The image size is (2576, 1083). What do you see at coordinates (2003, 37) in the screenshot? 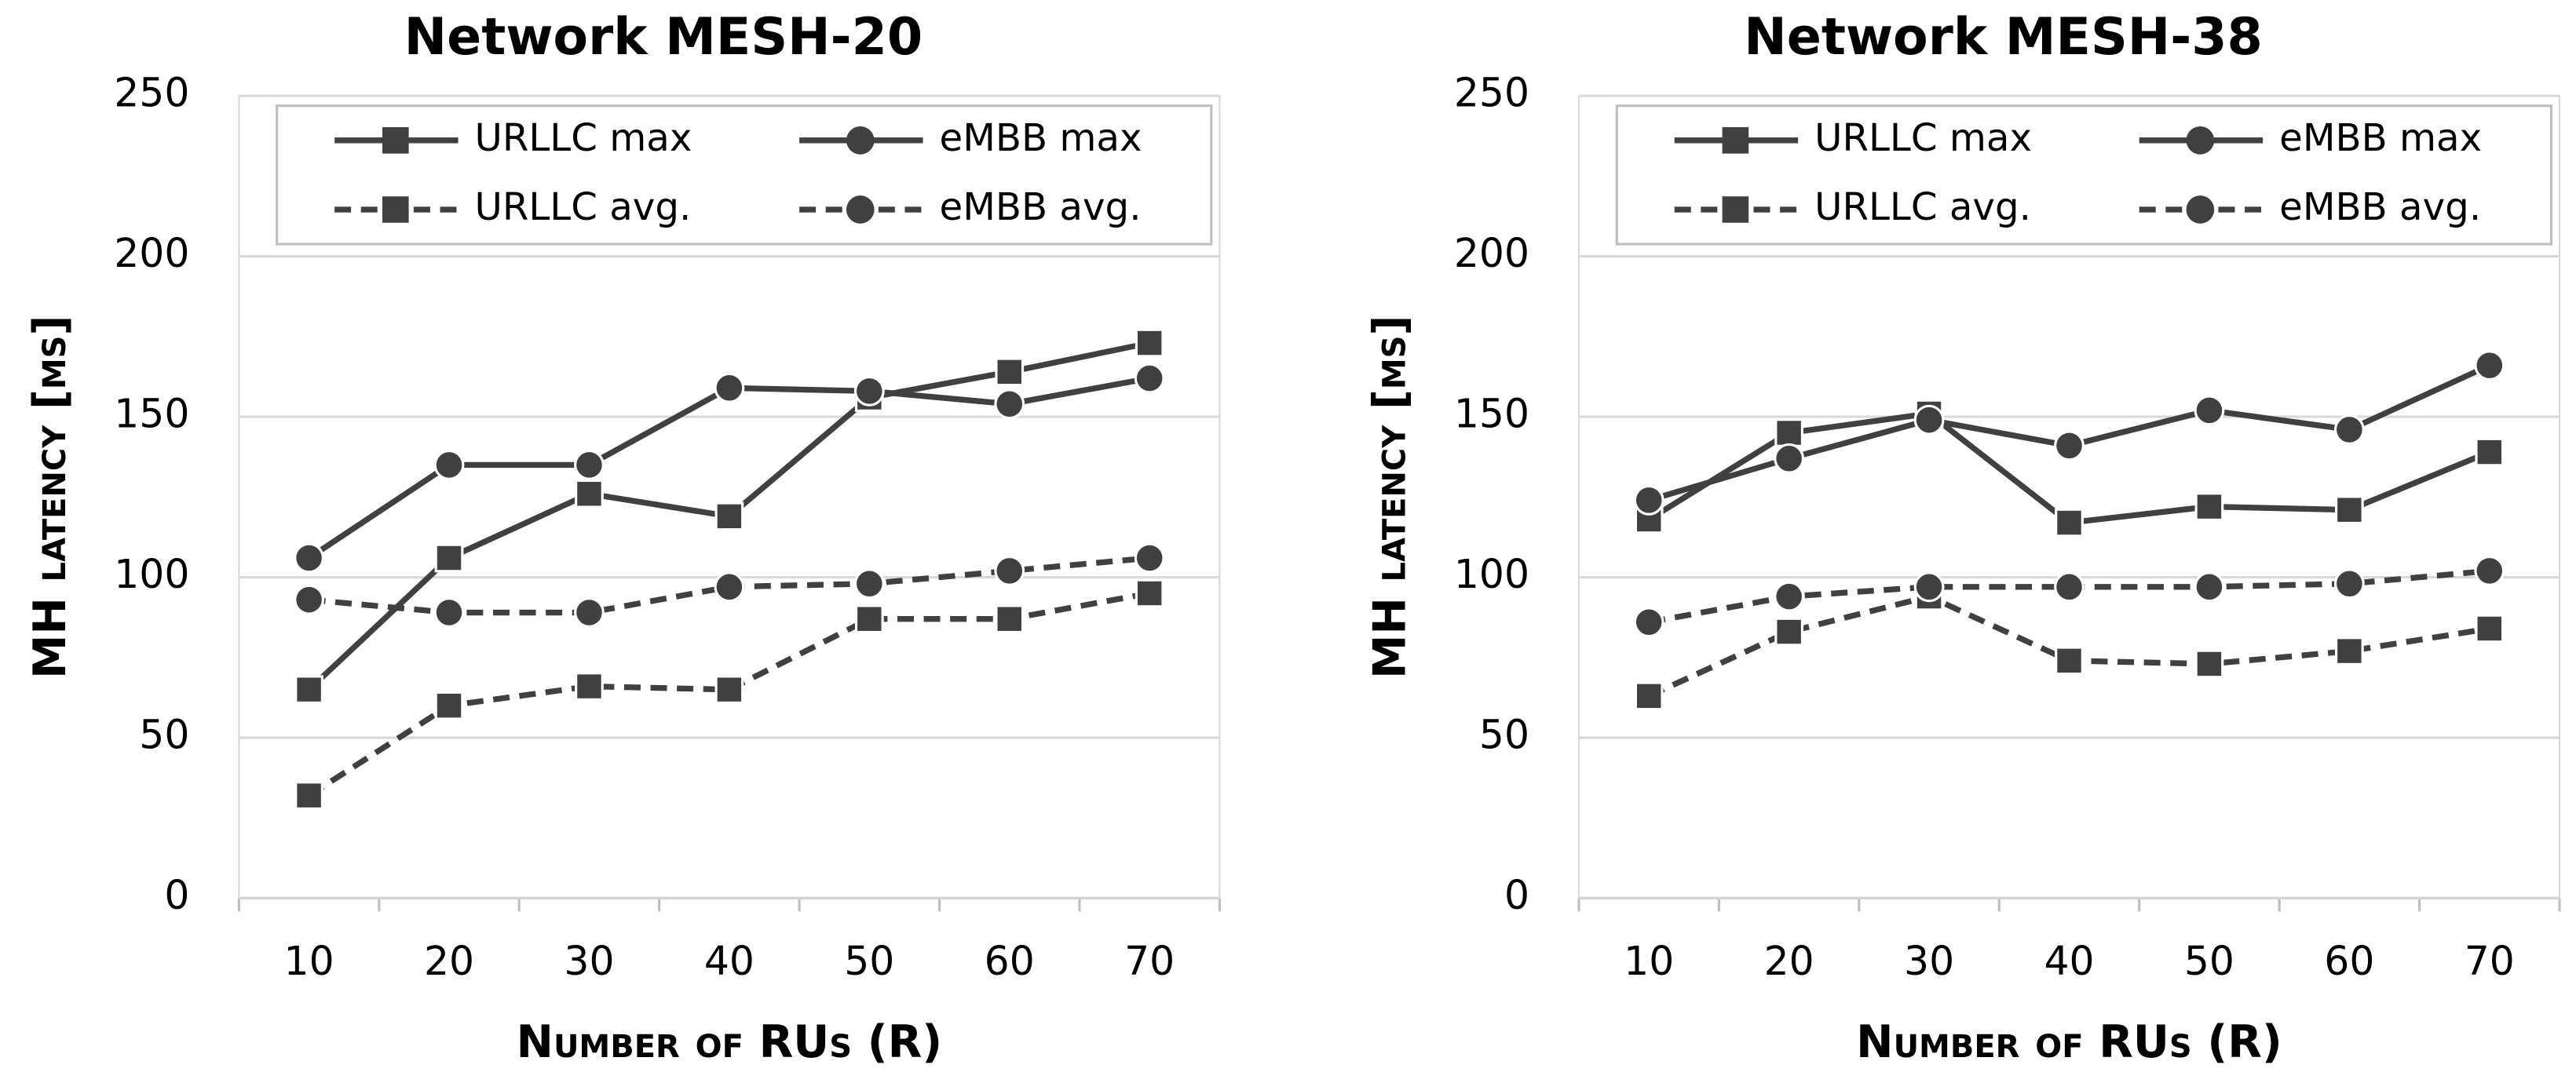
I see `chart-title: Network MESH-38` at bounding box center [2003, 37].